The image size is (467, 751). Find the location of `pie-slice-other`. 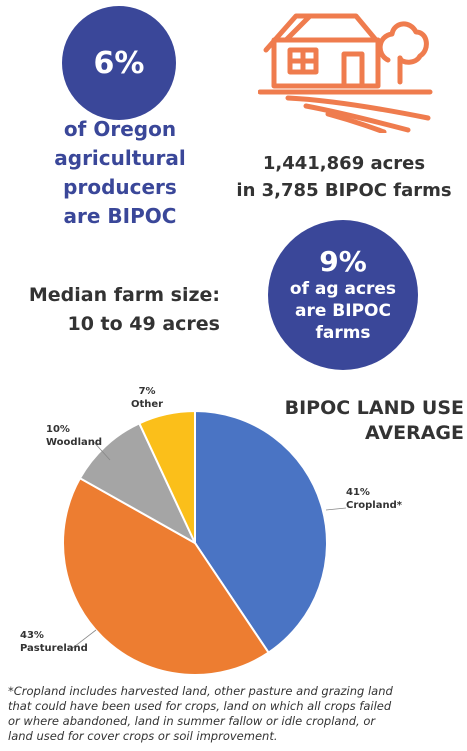

pie-slice-other is located at coordinates (166, 476).